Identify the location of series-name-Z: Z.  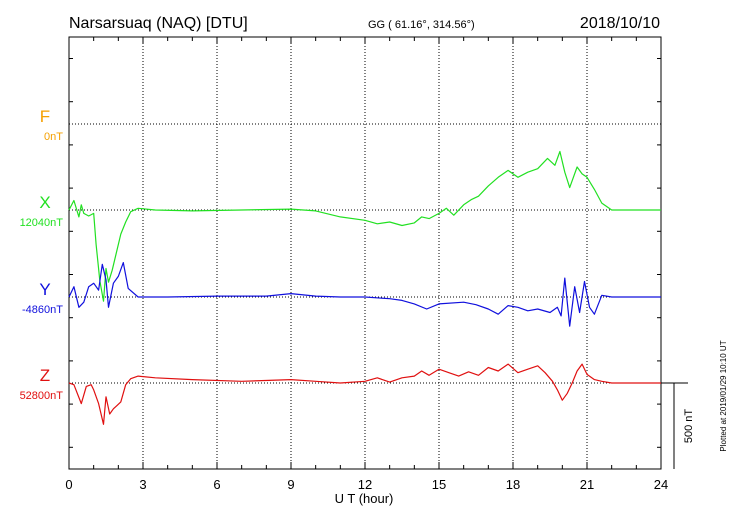
(45, 375).